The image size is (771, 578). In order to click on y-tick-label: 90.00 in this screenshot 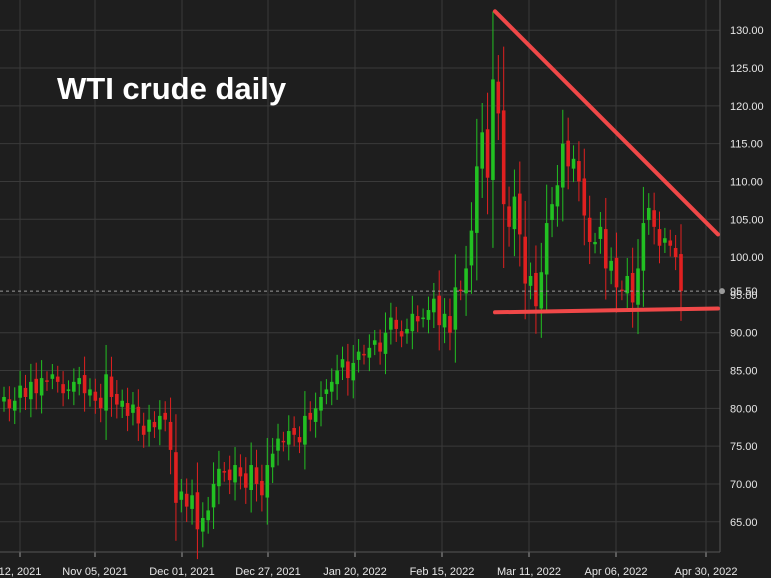, I will do `click(744, 334)`.